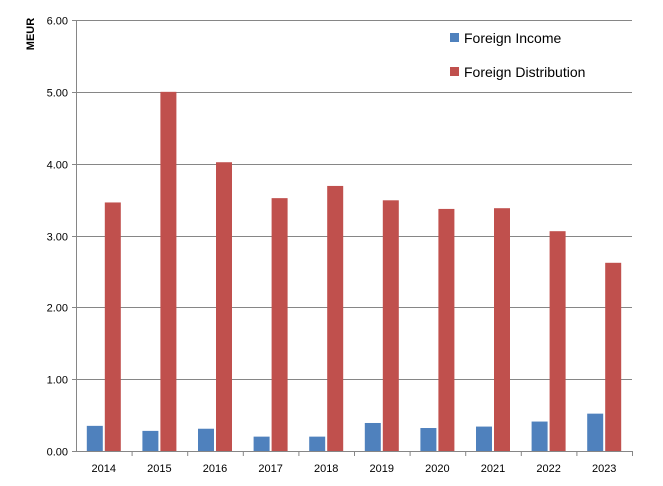 The width and height of the screenshot is (663, 486). What do you see at coordinates (112, 326) in the screenshot?
I see `bar-foreign-distribution-2014` at bounding box center [112, 326].